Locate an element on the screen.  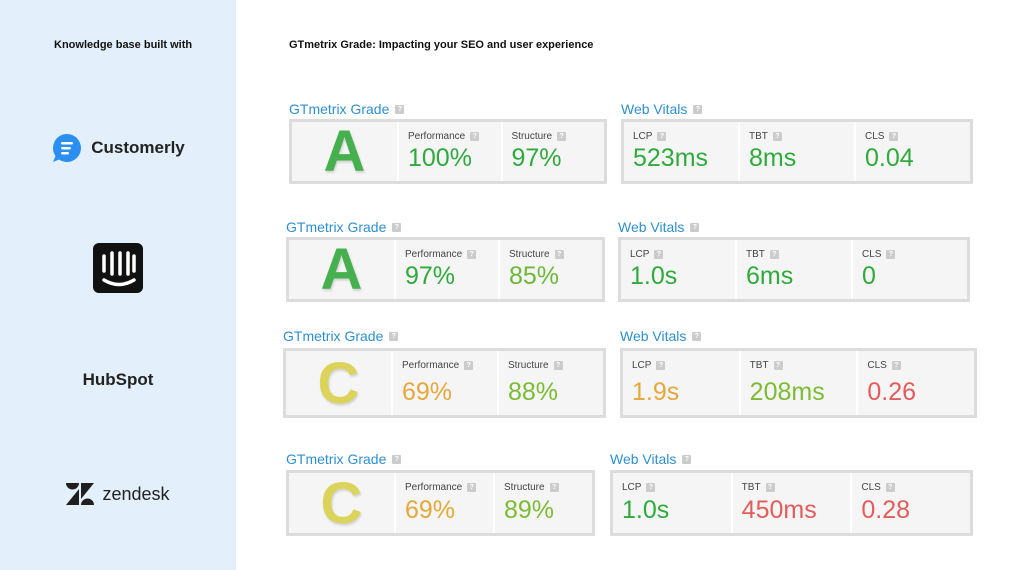
vital-cell: LCP? 523ms is located at coordinates (682, 151).